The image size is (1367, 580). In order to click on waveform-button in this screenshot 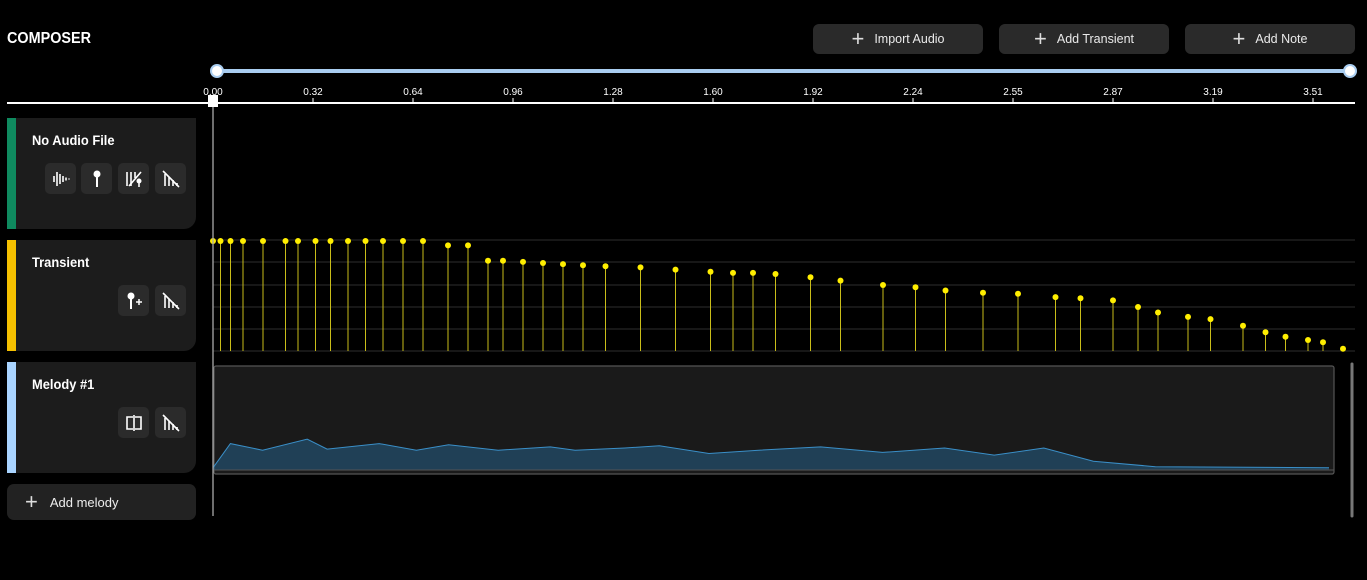, I will do `click(60, 178)`.